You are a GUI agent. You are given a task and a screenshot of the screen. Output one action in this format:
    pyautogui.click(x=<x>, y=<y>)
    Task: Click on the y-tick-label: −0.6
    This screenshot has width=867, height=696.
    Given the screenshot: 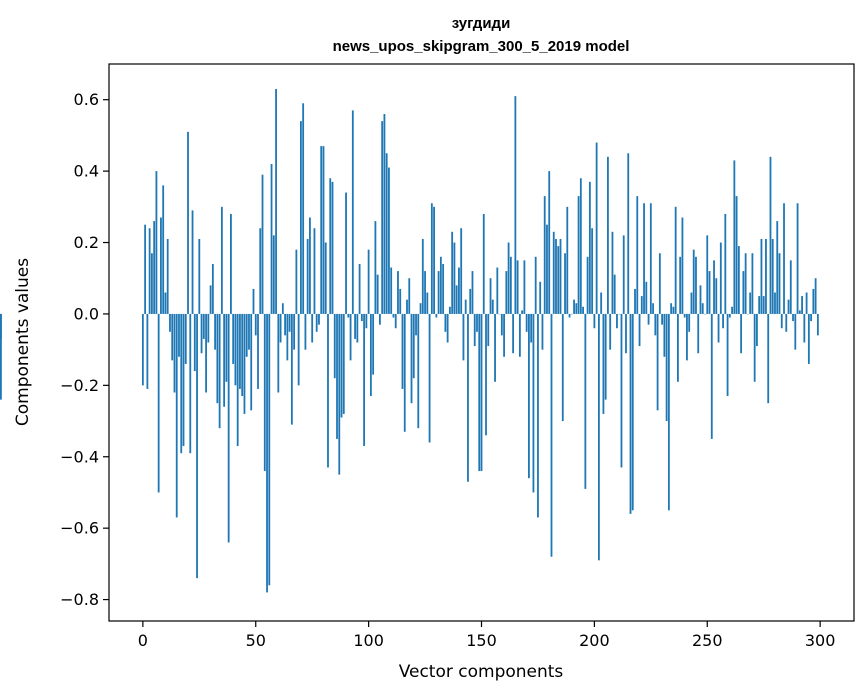 What is the action you would take?
    pyautogui.click(x=79, y=528)
    